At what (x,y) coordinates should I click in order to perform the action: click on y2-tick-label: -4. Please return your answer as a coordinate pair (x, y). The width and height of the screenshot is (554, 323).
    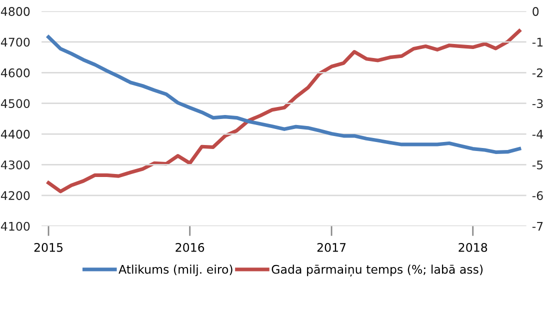
    Looking at the image, I should click on (537, 134).